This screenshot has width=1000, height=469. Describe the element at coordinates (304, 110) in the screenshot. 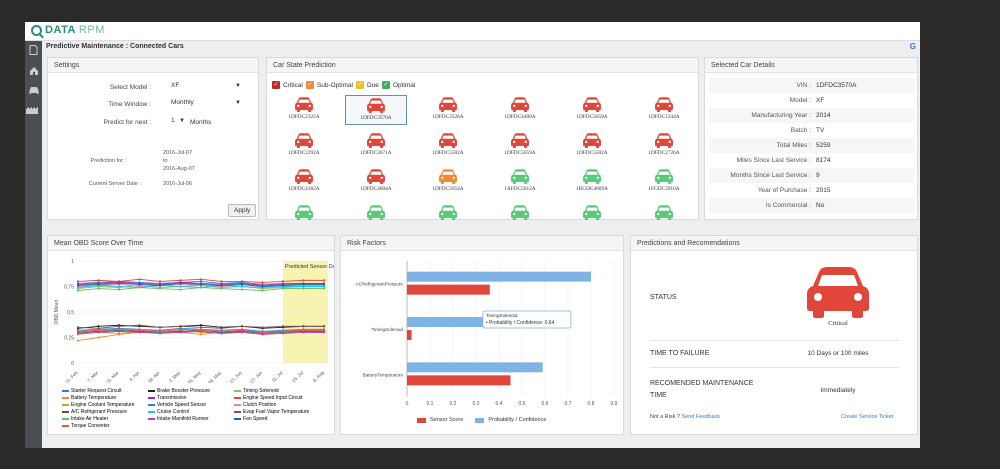

I see `car-tile: 1DFDC2325A` at that location.